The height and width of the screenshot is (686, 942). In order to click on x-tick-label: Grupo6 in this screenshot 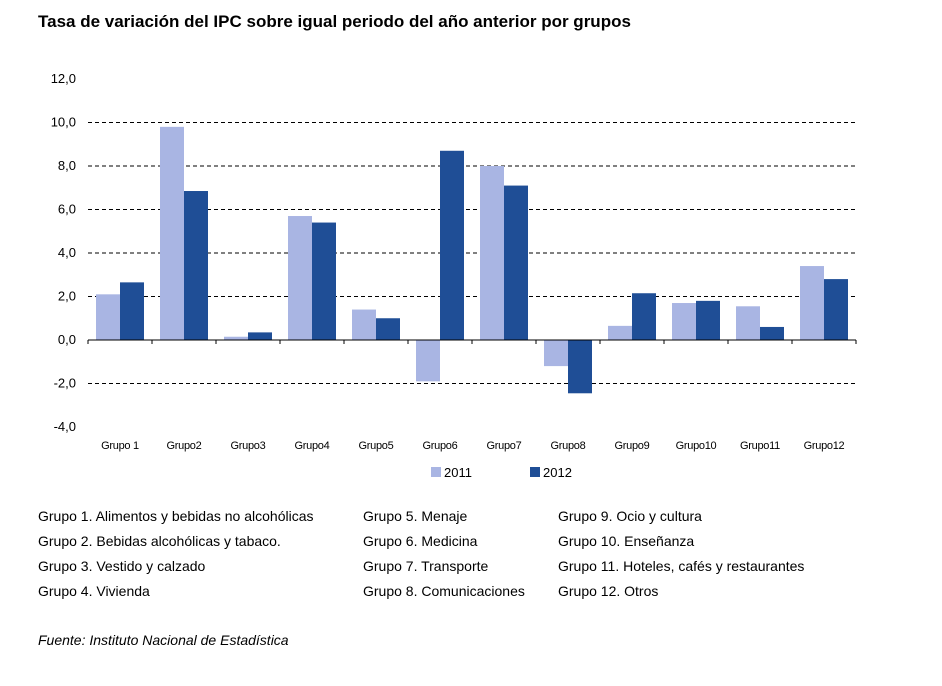, I will do `click(440, 446)`.